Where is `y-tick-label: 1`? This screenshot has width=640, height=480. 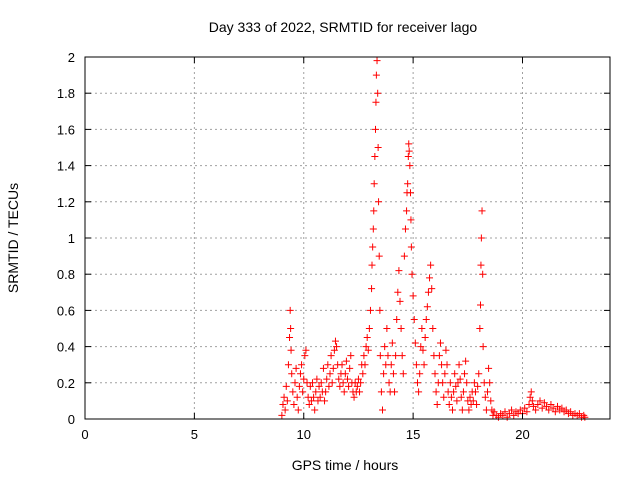 y-tick-label: 1 is located at coordinates (71, 238).